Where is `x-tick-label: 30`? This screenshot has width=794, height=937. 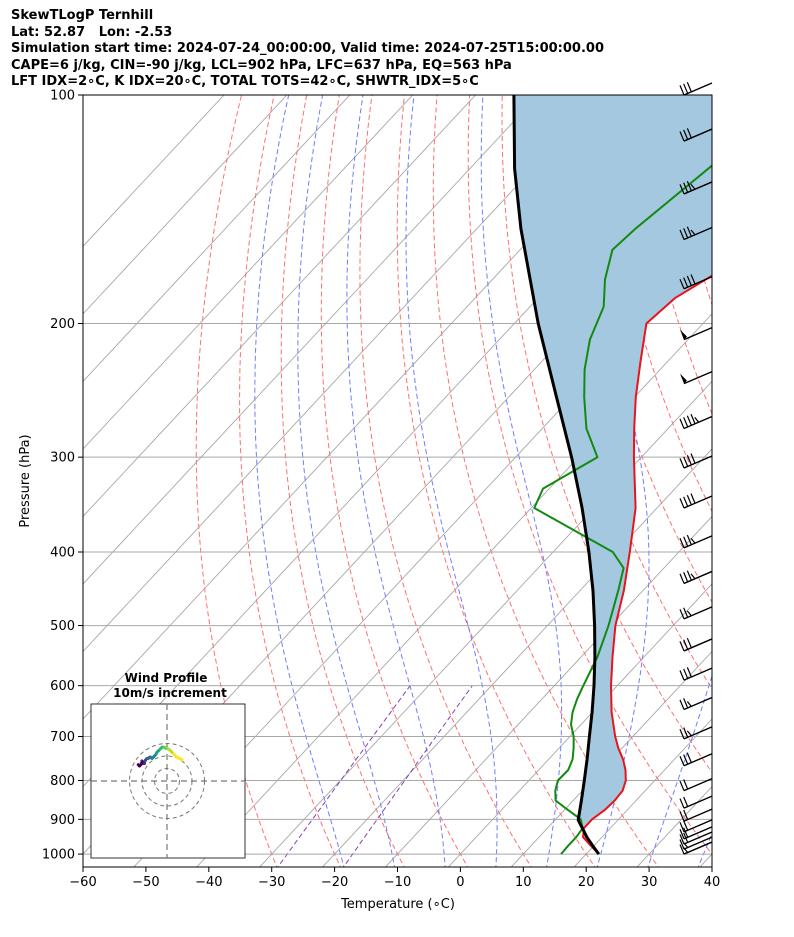
x-tick-label: 30 is located at coordinates (649, 882).